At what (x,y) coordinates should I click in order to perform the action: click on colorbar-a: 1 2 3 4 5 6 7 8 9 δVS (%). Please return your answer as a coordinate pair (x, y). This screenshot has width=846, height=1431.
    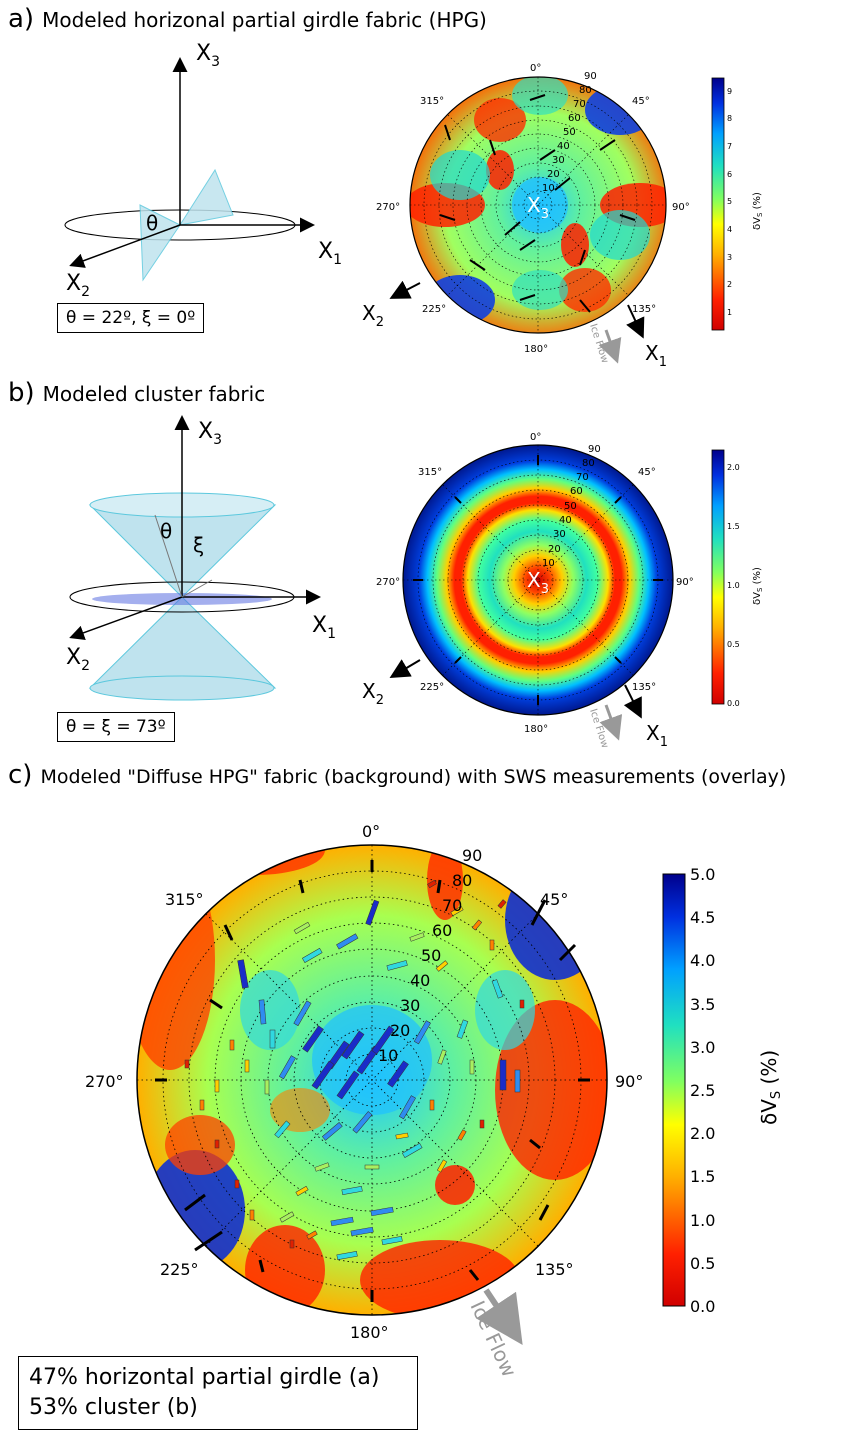
    Looking at the image, I should click on (737, 204).